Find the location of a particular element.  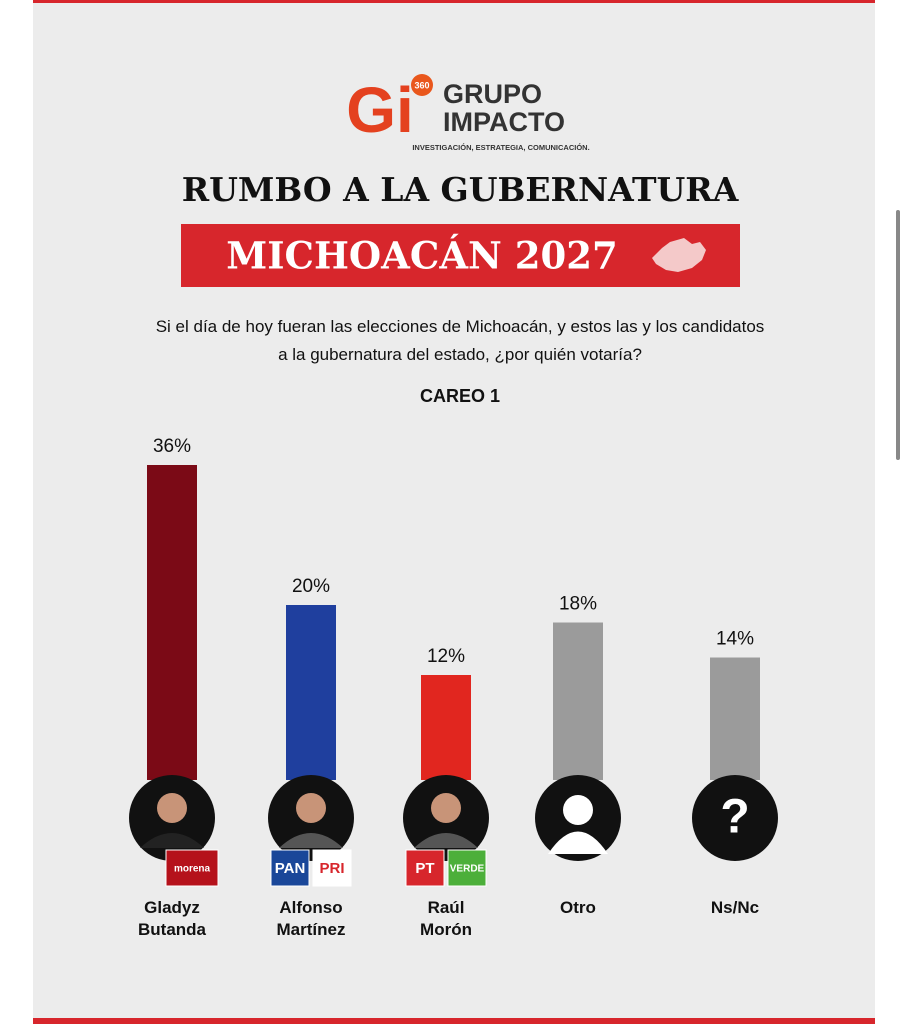

scrollbar is located at coordinates (898, 335).